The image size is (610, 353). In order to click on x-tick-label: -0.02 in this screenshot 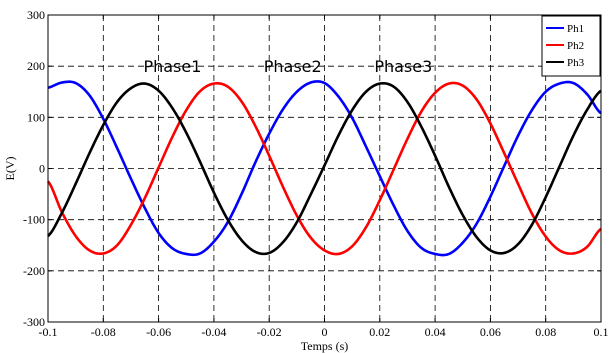, I will do `click(269, 332)`.